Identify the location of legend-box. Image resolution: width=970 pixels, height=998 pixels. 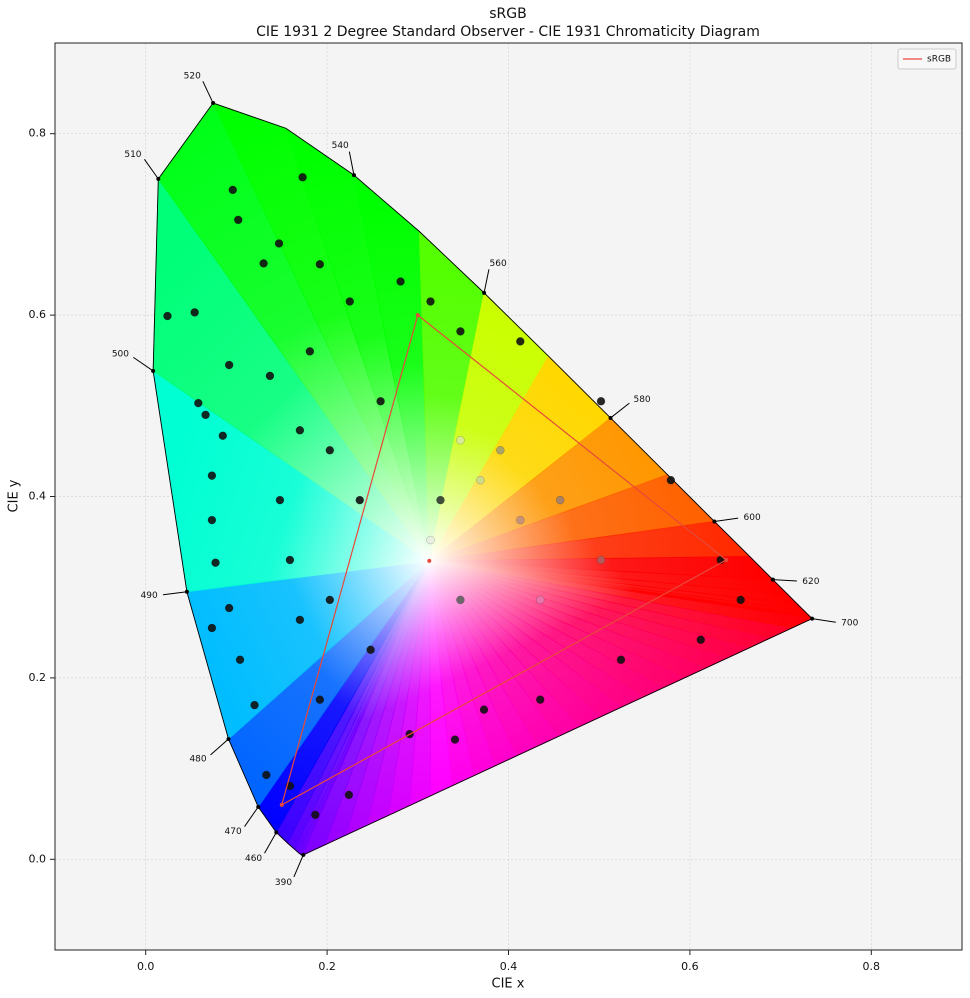
(927, 59).